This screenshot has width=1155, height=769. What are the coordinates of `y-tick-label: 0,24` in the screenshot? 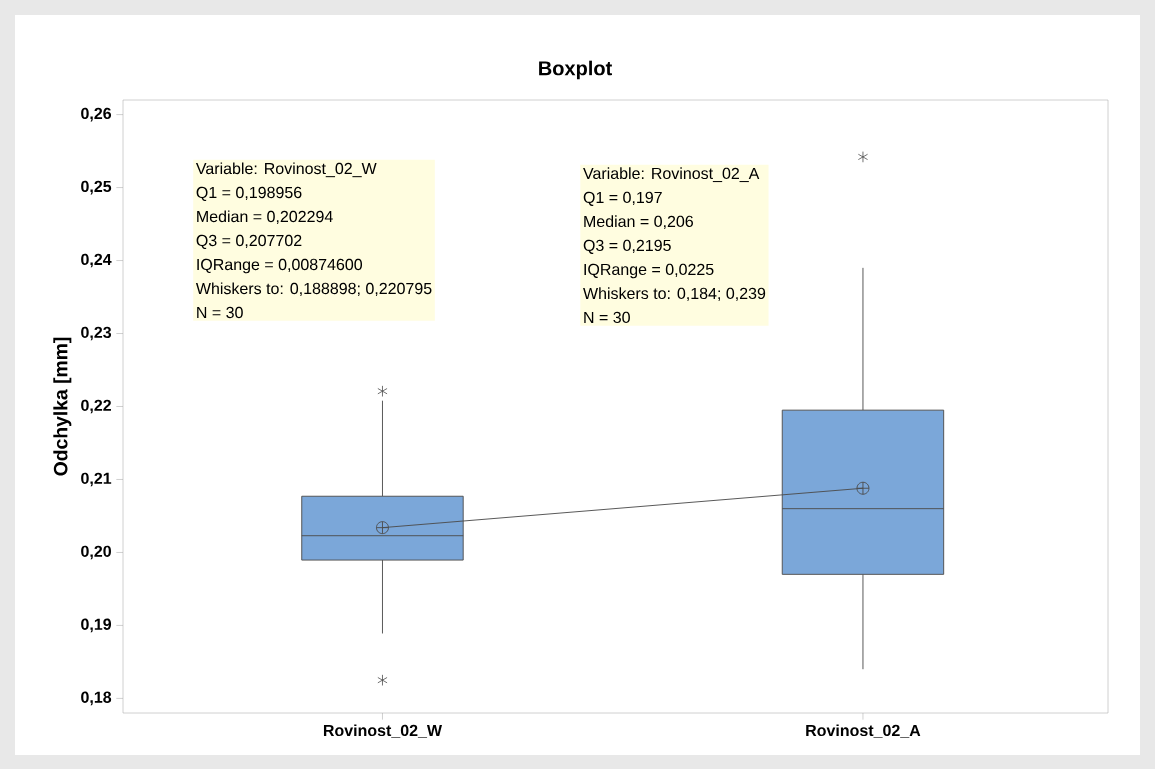 It's located at (96, 260).